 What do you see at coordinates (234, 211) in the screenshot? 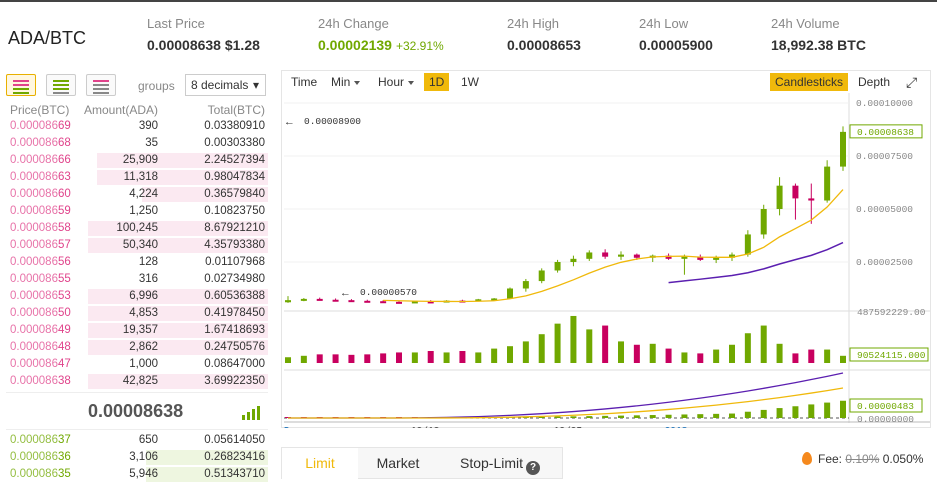
I see `order-total: 0.10823750` at bounding box center [234, 211].